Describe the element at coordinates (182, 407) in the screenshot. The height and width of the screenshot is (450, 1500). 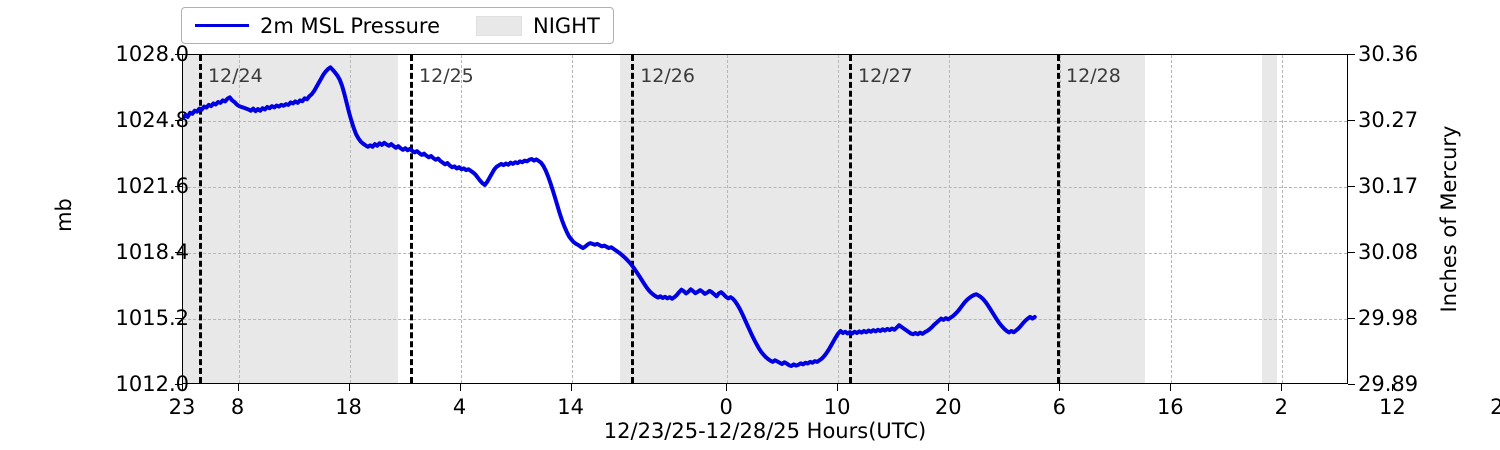
I see `x-tick-label: 23` at that location.